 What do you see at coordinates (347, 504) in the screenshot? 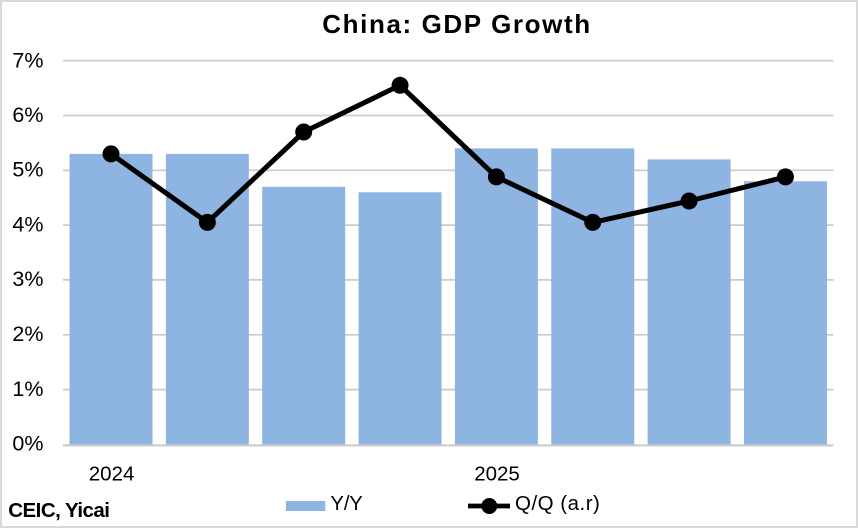
I see `svg-text: Y/Y` at bounding box center [347, 504].